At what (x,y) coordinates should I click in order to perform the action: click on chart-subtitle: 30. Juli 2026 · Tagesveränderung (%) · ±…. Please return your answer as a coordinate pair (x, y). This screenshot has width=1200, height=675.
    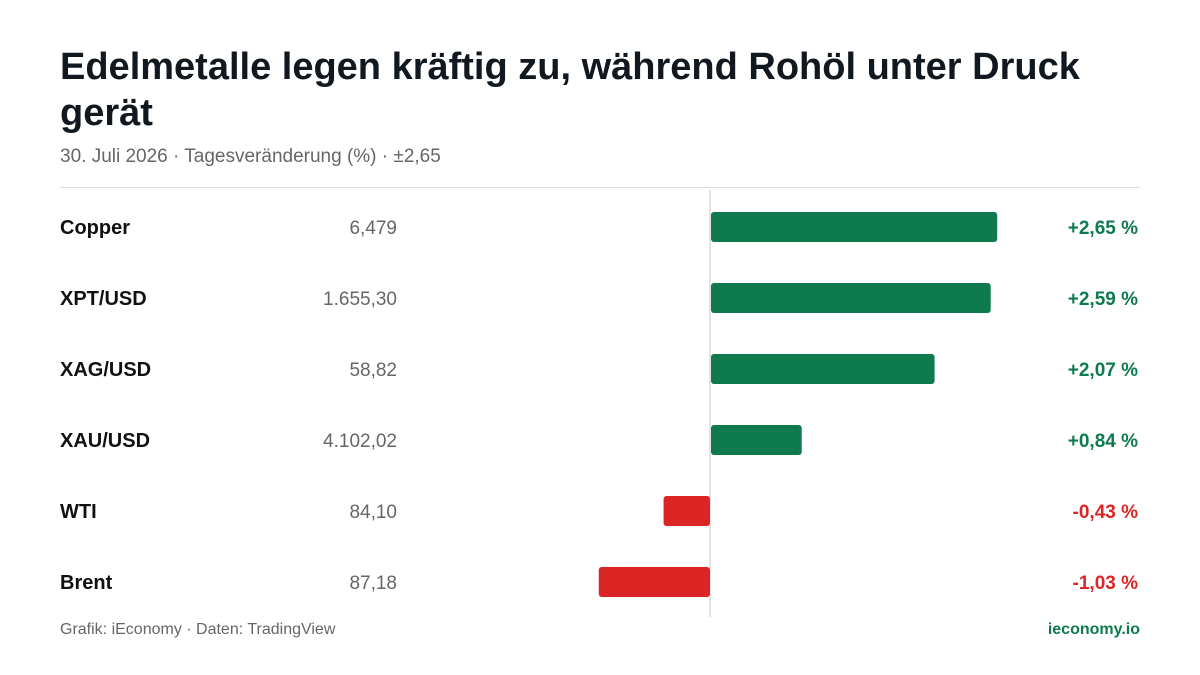
    Looking at the image, I should click on (250, 156).